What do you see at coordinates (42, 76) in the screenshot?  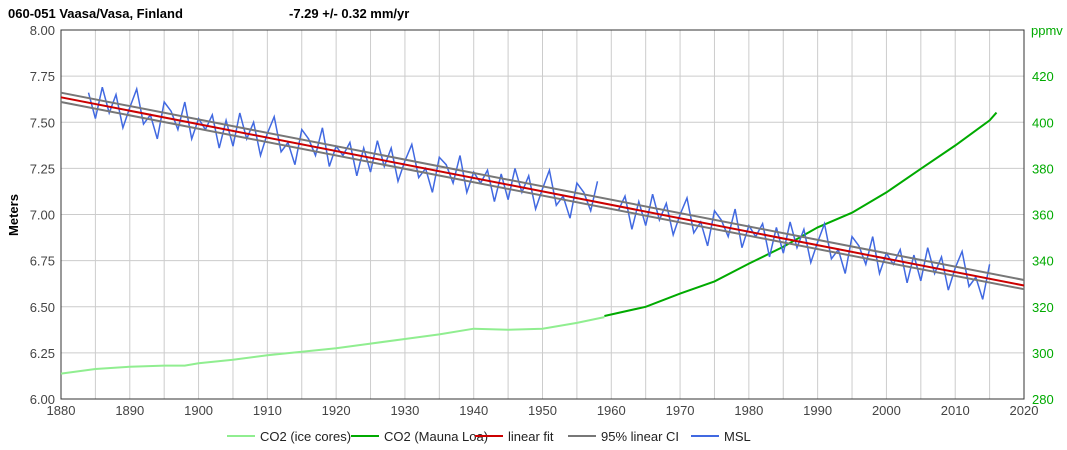 I see `y-tick-label: 7.75` at bounding box center [42, 76].